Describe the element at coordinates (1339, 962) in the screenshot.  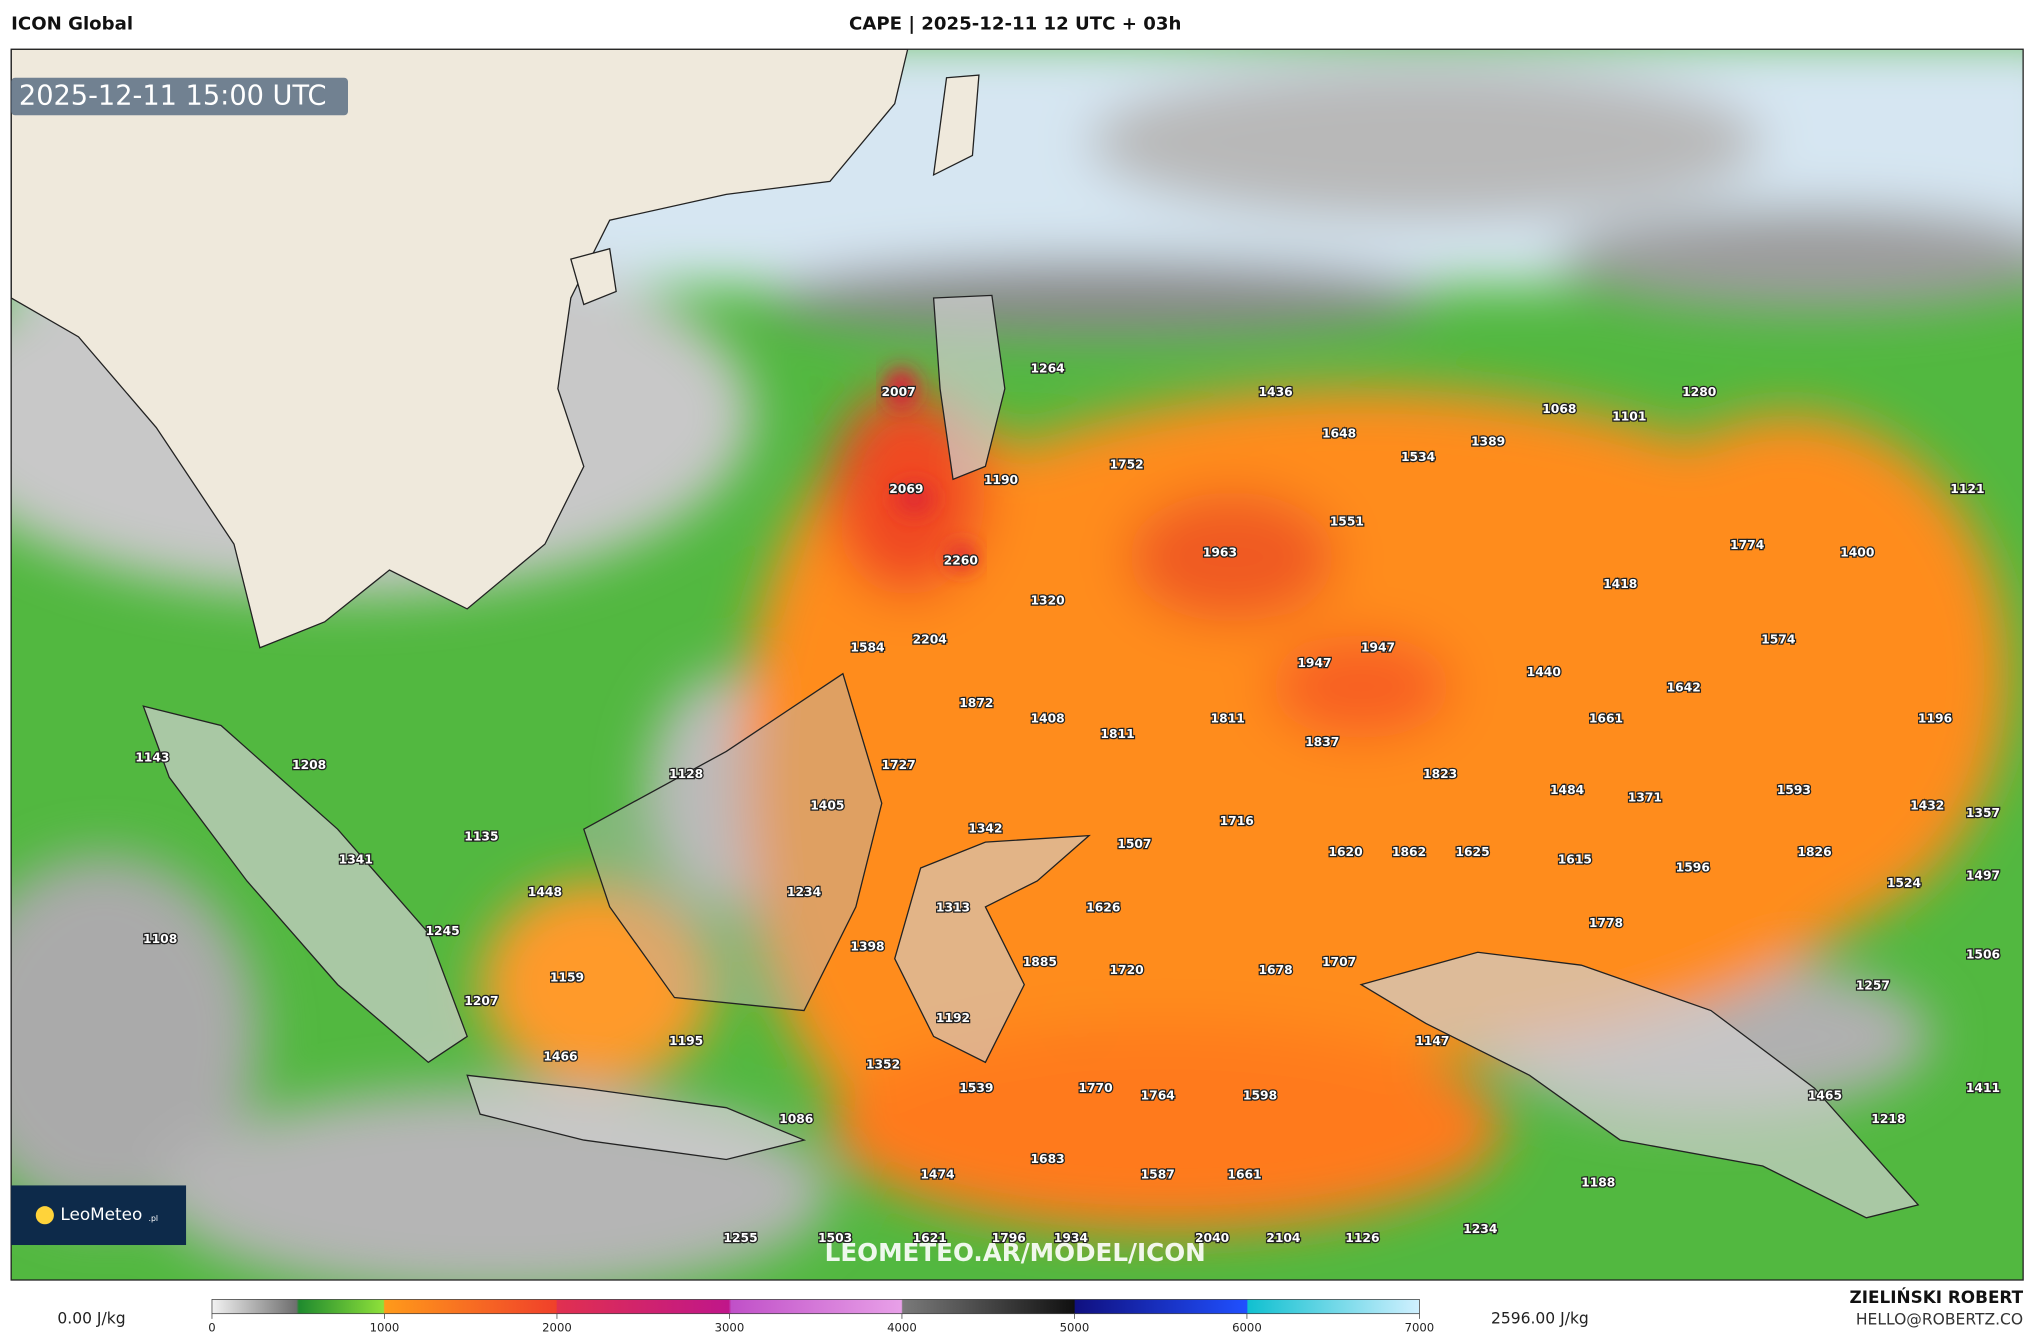
I see `cape-value: 1707` at that location.